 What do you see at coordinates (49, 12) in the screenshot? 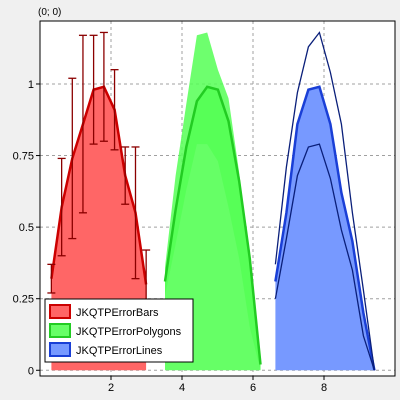
I see `coordinate-readout: (0; 0)` at bounding box center [49, 12].